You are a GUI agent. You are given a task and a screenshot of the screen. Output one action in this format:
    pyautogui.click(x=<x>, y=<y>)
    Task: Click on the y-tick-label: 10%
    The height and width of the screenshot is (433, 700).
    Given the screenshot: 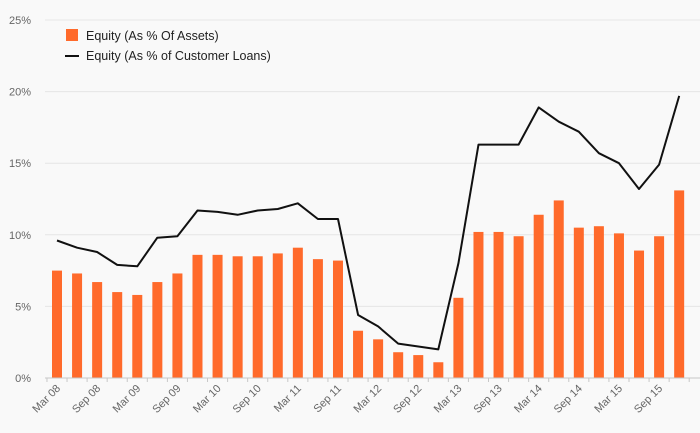 What is the action you would take?
    pyautogui.click(x=20, y=236)
    